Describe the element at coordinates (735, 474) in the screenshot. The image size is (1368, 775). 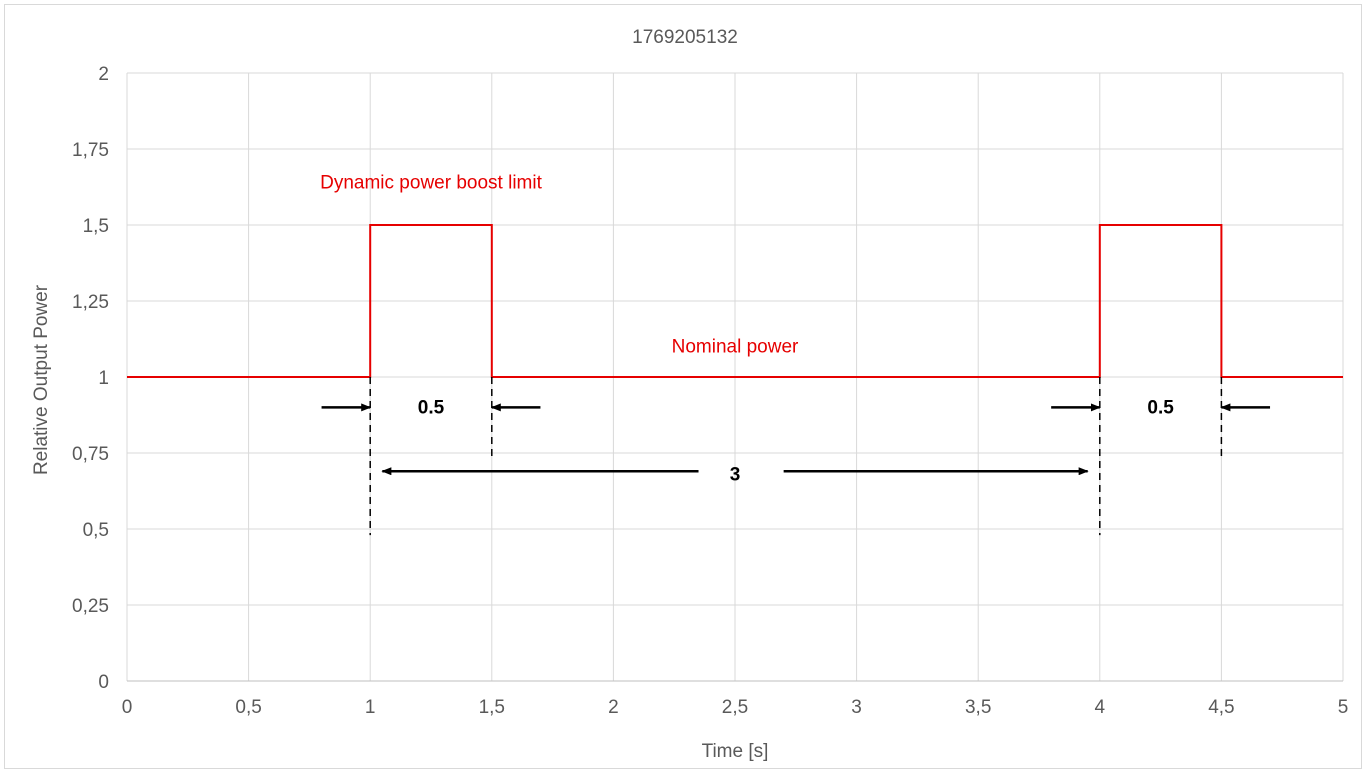
I see `annotation-label: 3` at that location.